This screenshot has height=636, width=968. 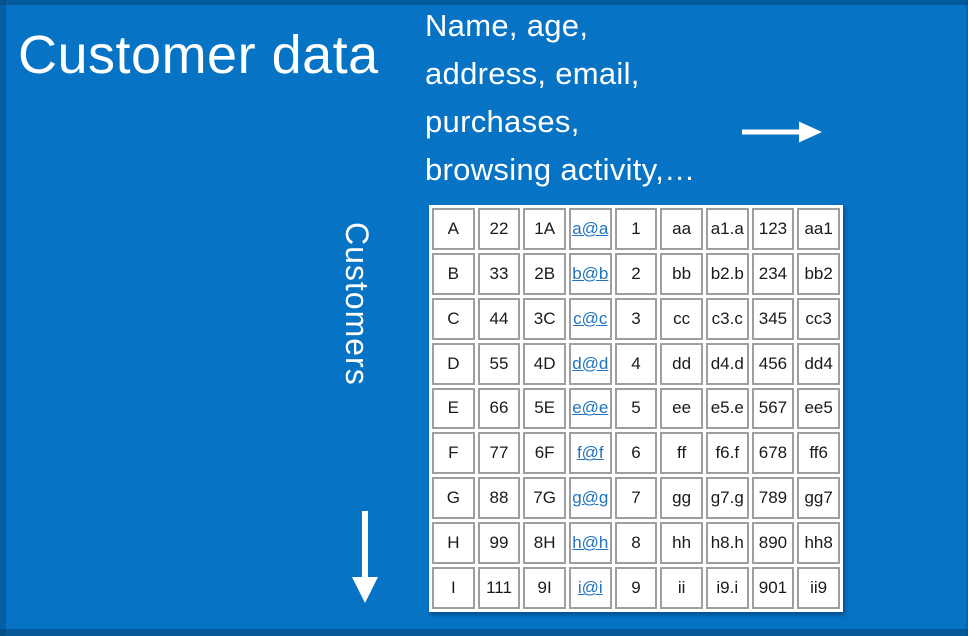 I want to click on table-cell: bb2, so click(x=818, y=273).